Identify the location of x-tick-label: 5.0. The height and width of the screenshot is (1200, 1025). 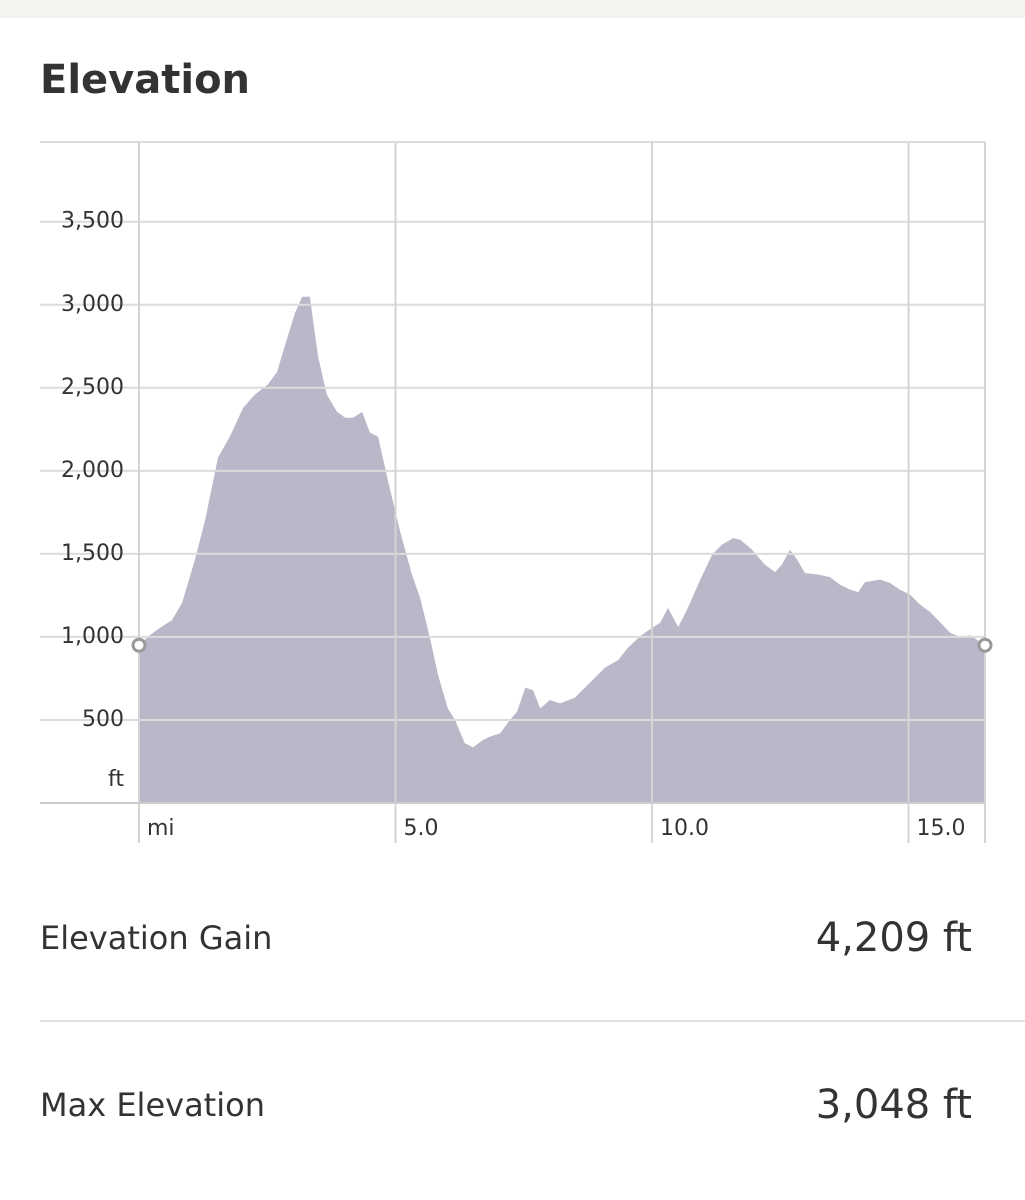
(421, 828).